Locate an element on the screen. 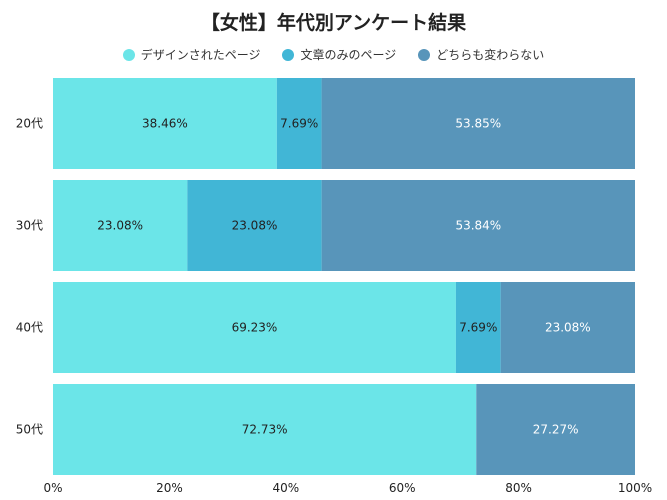  data-label: 27.27% is located at coordinates (556, 430).